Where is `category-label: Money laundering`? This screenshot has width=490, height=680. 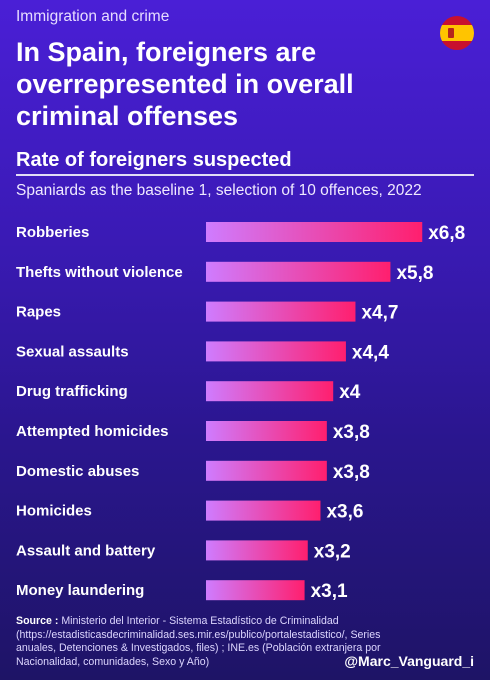
category-label: Money laundering is located at coordinates (80, 590).